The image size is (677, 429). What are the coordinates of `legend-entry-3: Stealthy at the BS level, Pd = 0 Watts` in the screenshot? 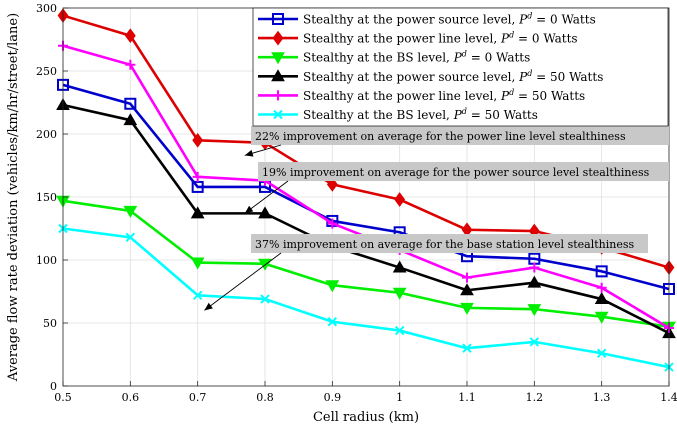 It's located at (394, 57).